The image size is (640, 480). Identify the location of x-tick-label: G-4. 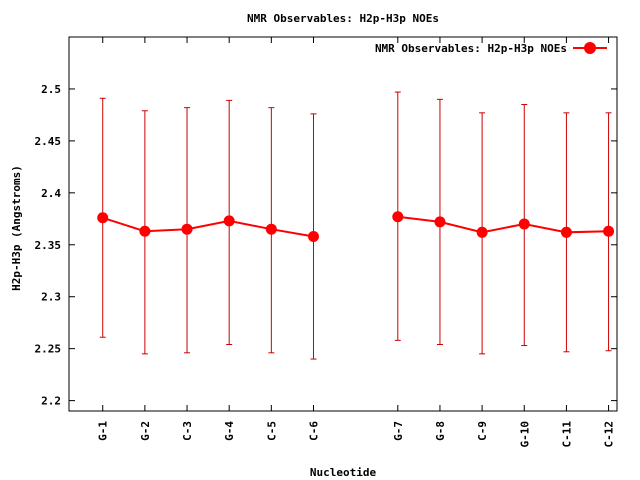
(229, 431).